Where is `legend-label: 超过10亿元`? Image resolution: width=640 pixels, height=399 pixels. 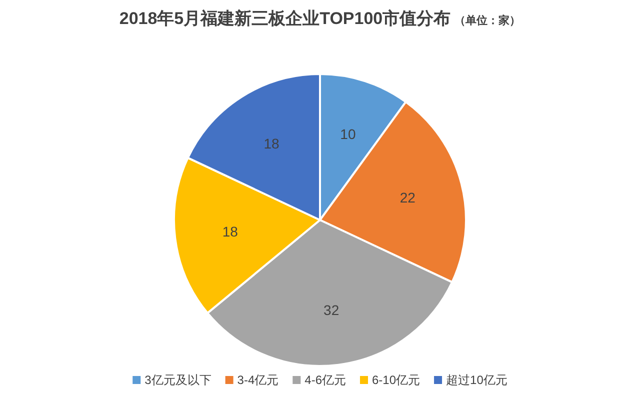 legend-label: 超过10亿元 is located at coordinates (477, 380).